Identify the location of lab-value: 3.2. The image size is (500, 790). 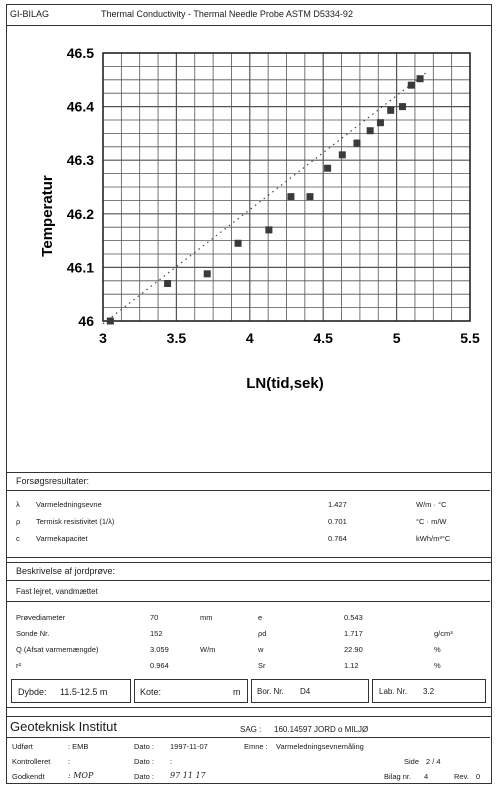
(429, 691).